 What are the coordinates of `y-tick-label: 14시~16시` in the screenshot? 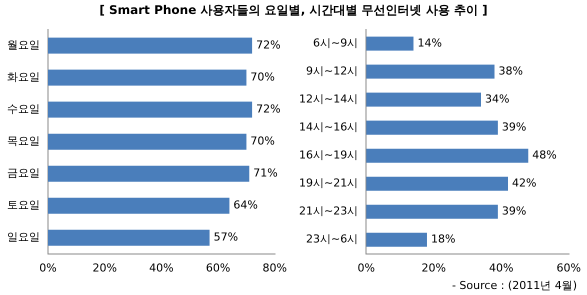 It's located at (328, 127).